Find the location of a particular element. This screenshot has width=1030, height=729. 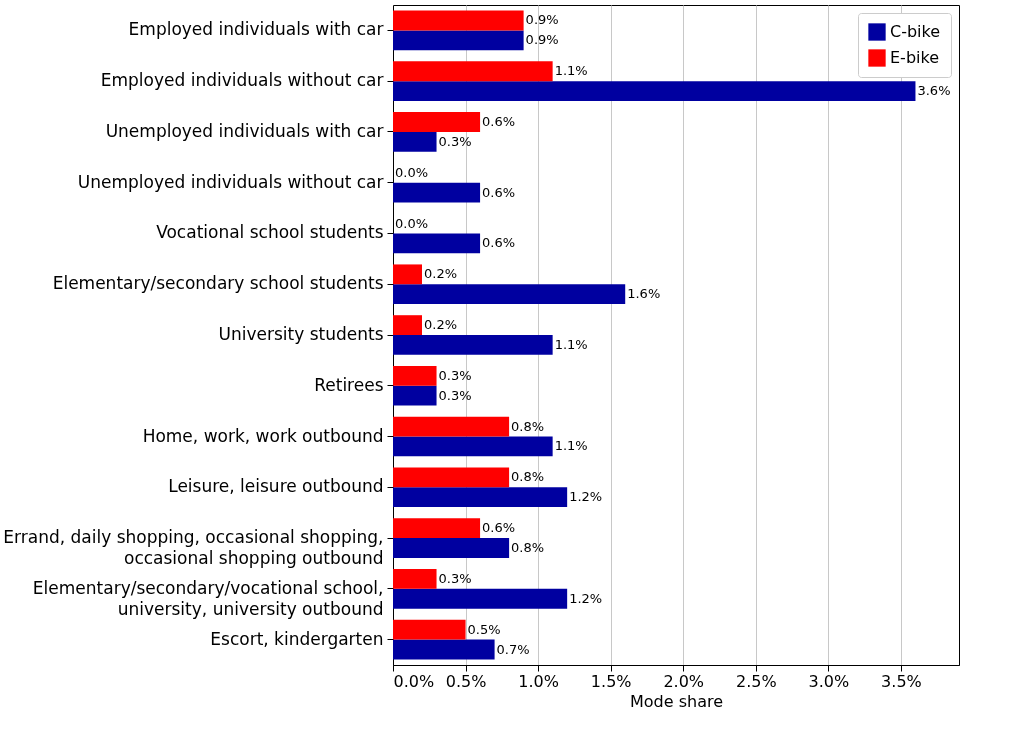

legend-label: C-bike is located at coordinates (915, 31).